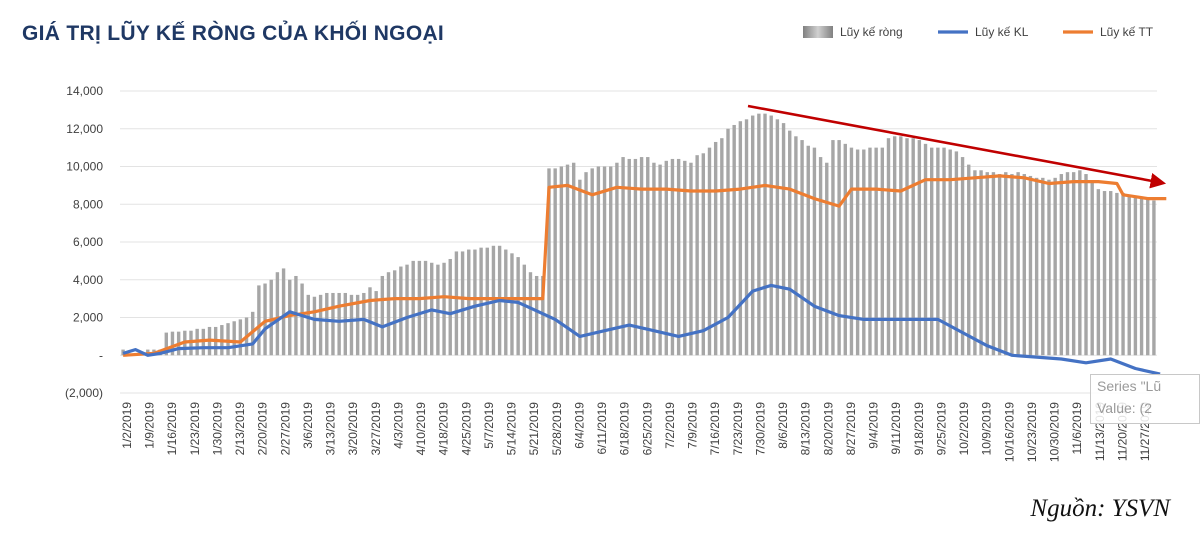 This screenshot has width=1200, height=539. Describe the element at coordinates (919, 429) in the screenshot. I see `x-tick-label: 9/18/2019` at that location.